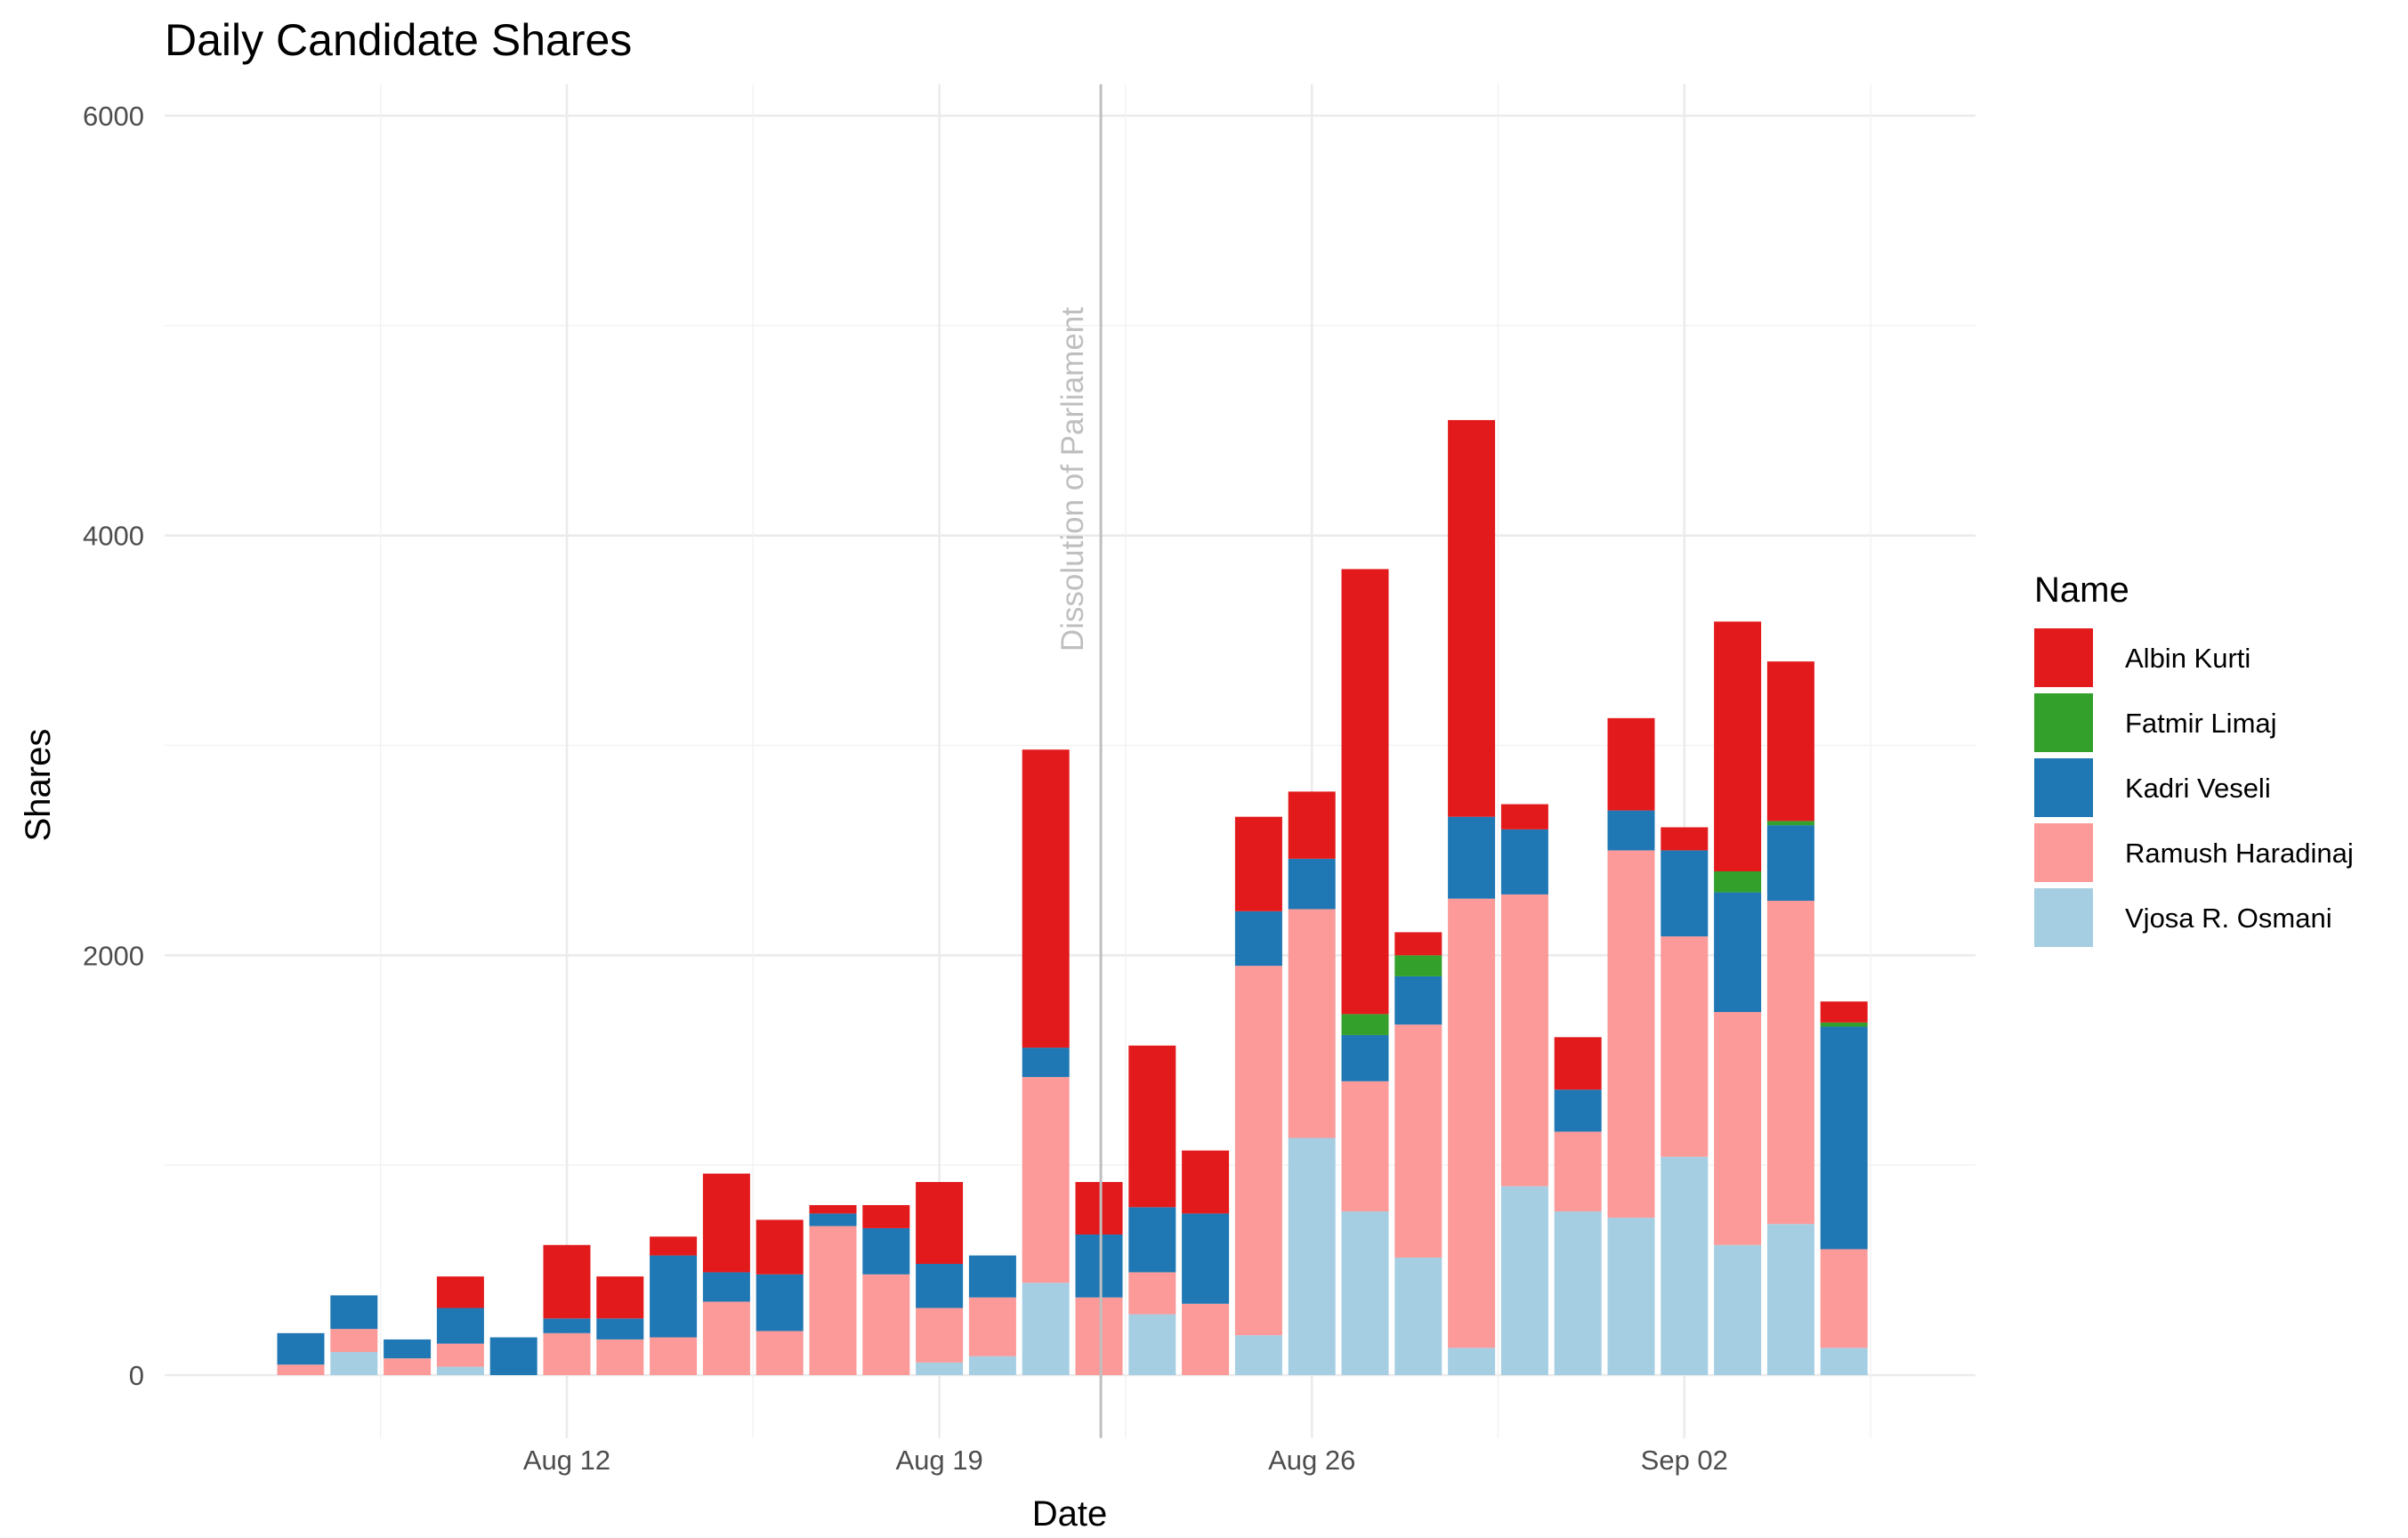 This screenshot has width=2408, height=1538. Describe the element at coordinates (2081, 590) in the screenshot. I see `legend-title: Name` at that location.